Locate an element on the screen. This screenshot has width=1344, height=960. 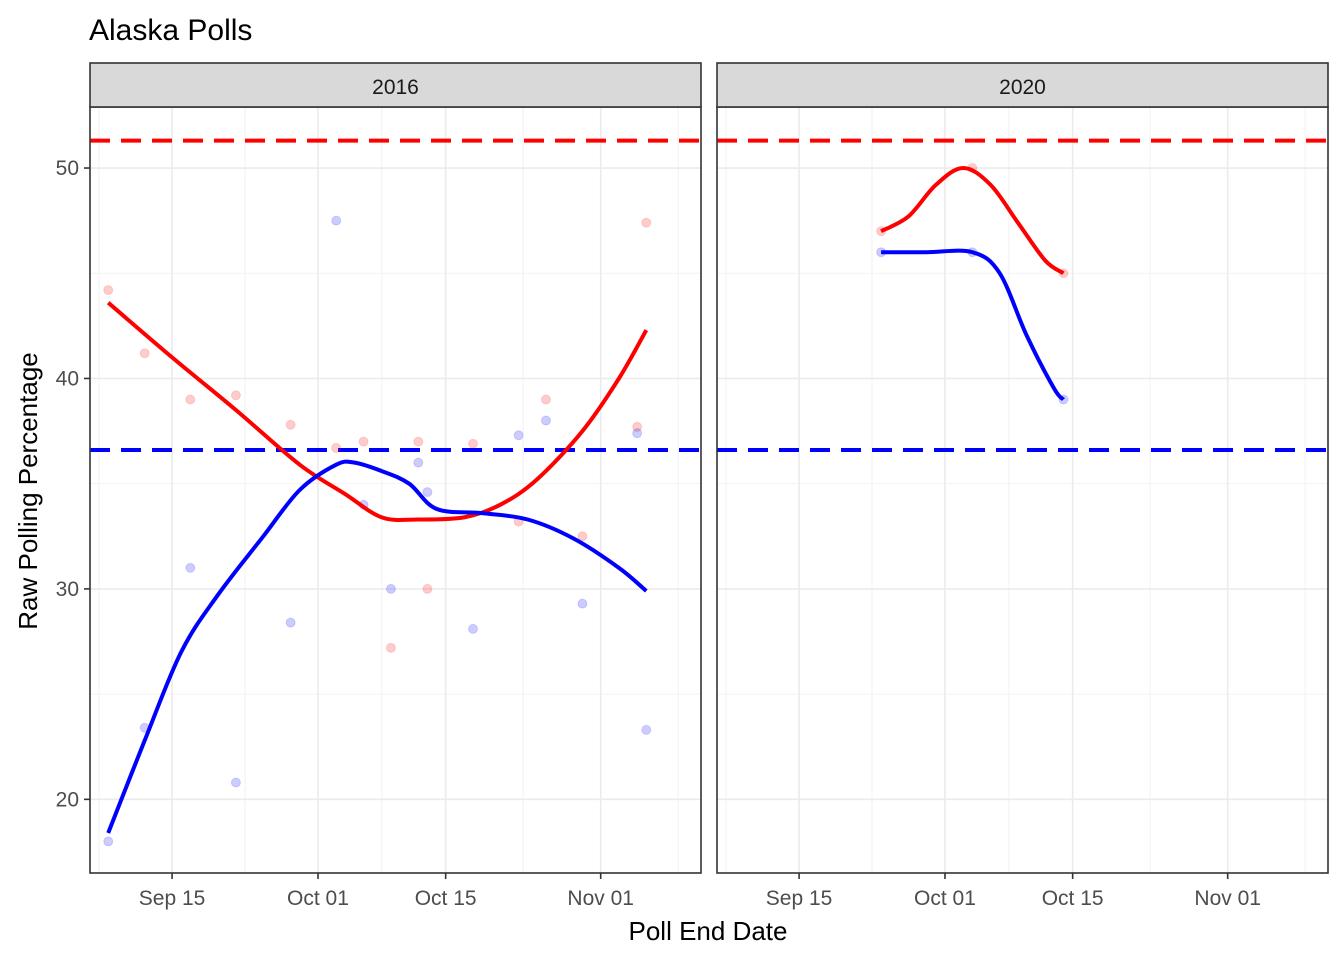
x-axis-title: Poll End Date is located at coordinates (708, 931).